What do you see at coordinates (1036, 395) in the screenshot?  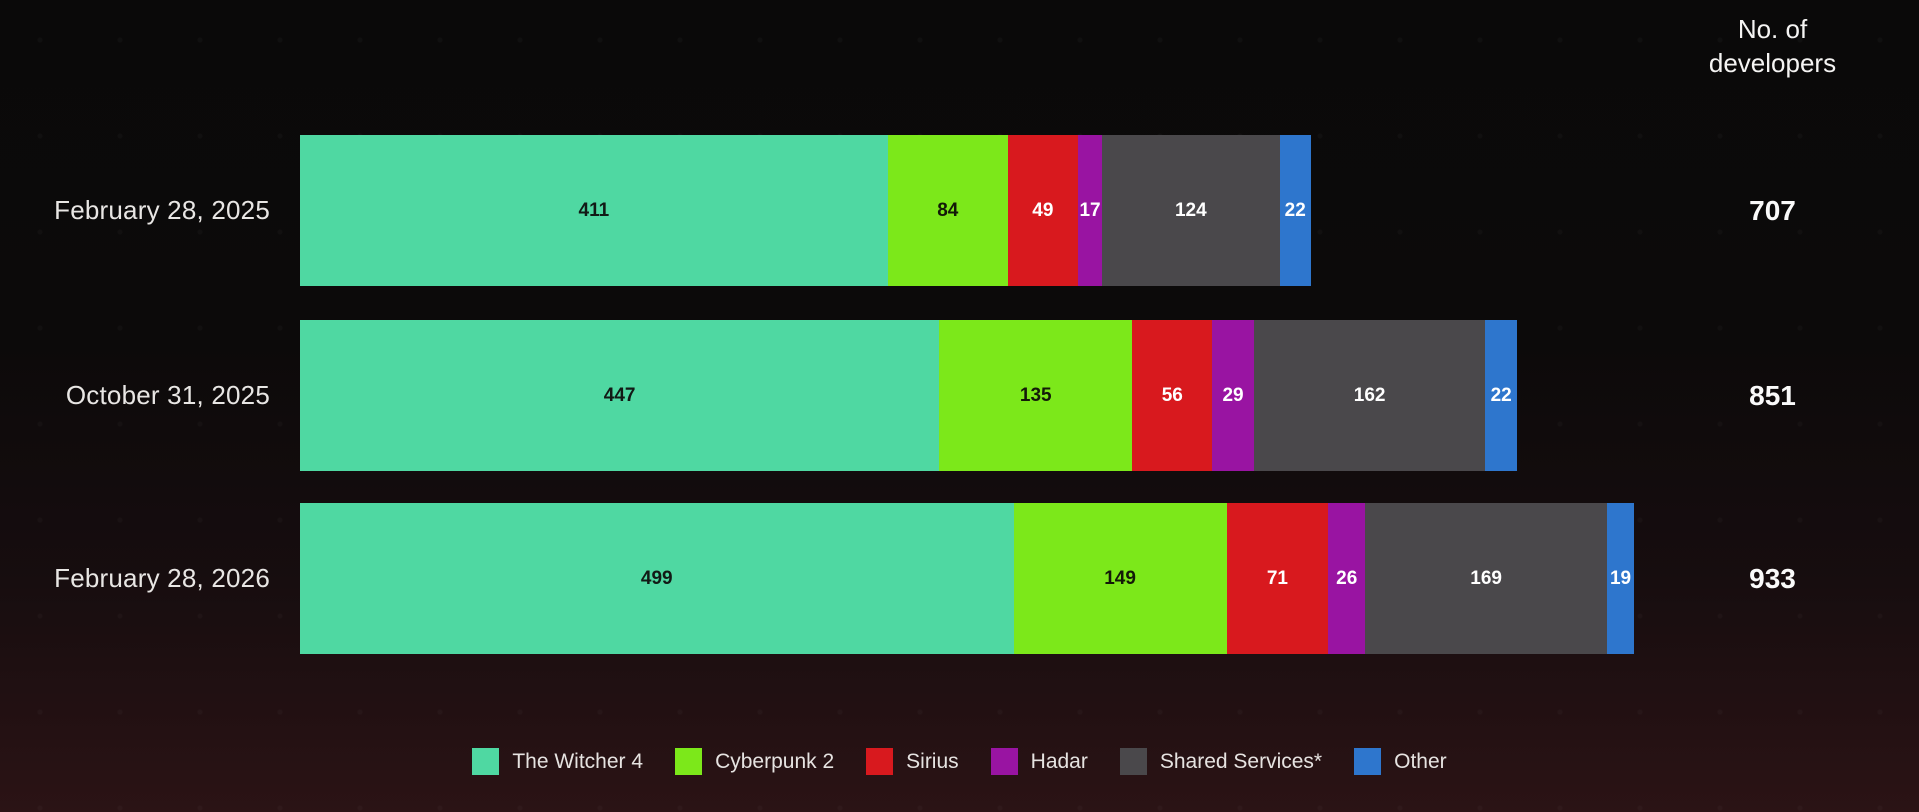 I see `bar-segment-cyberpunk: 135` at bounding box center [1036, 395].